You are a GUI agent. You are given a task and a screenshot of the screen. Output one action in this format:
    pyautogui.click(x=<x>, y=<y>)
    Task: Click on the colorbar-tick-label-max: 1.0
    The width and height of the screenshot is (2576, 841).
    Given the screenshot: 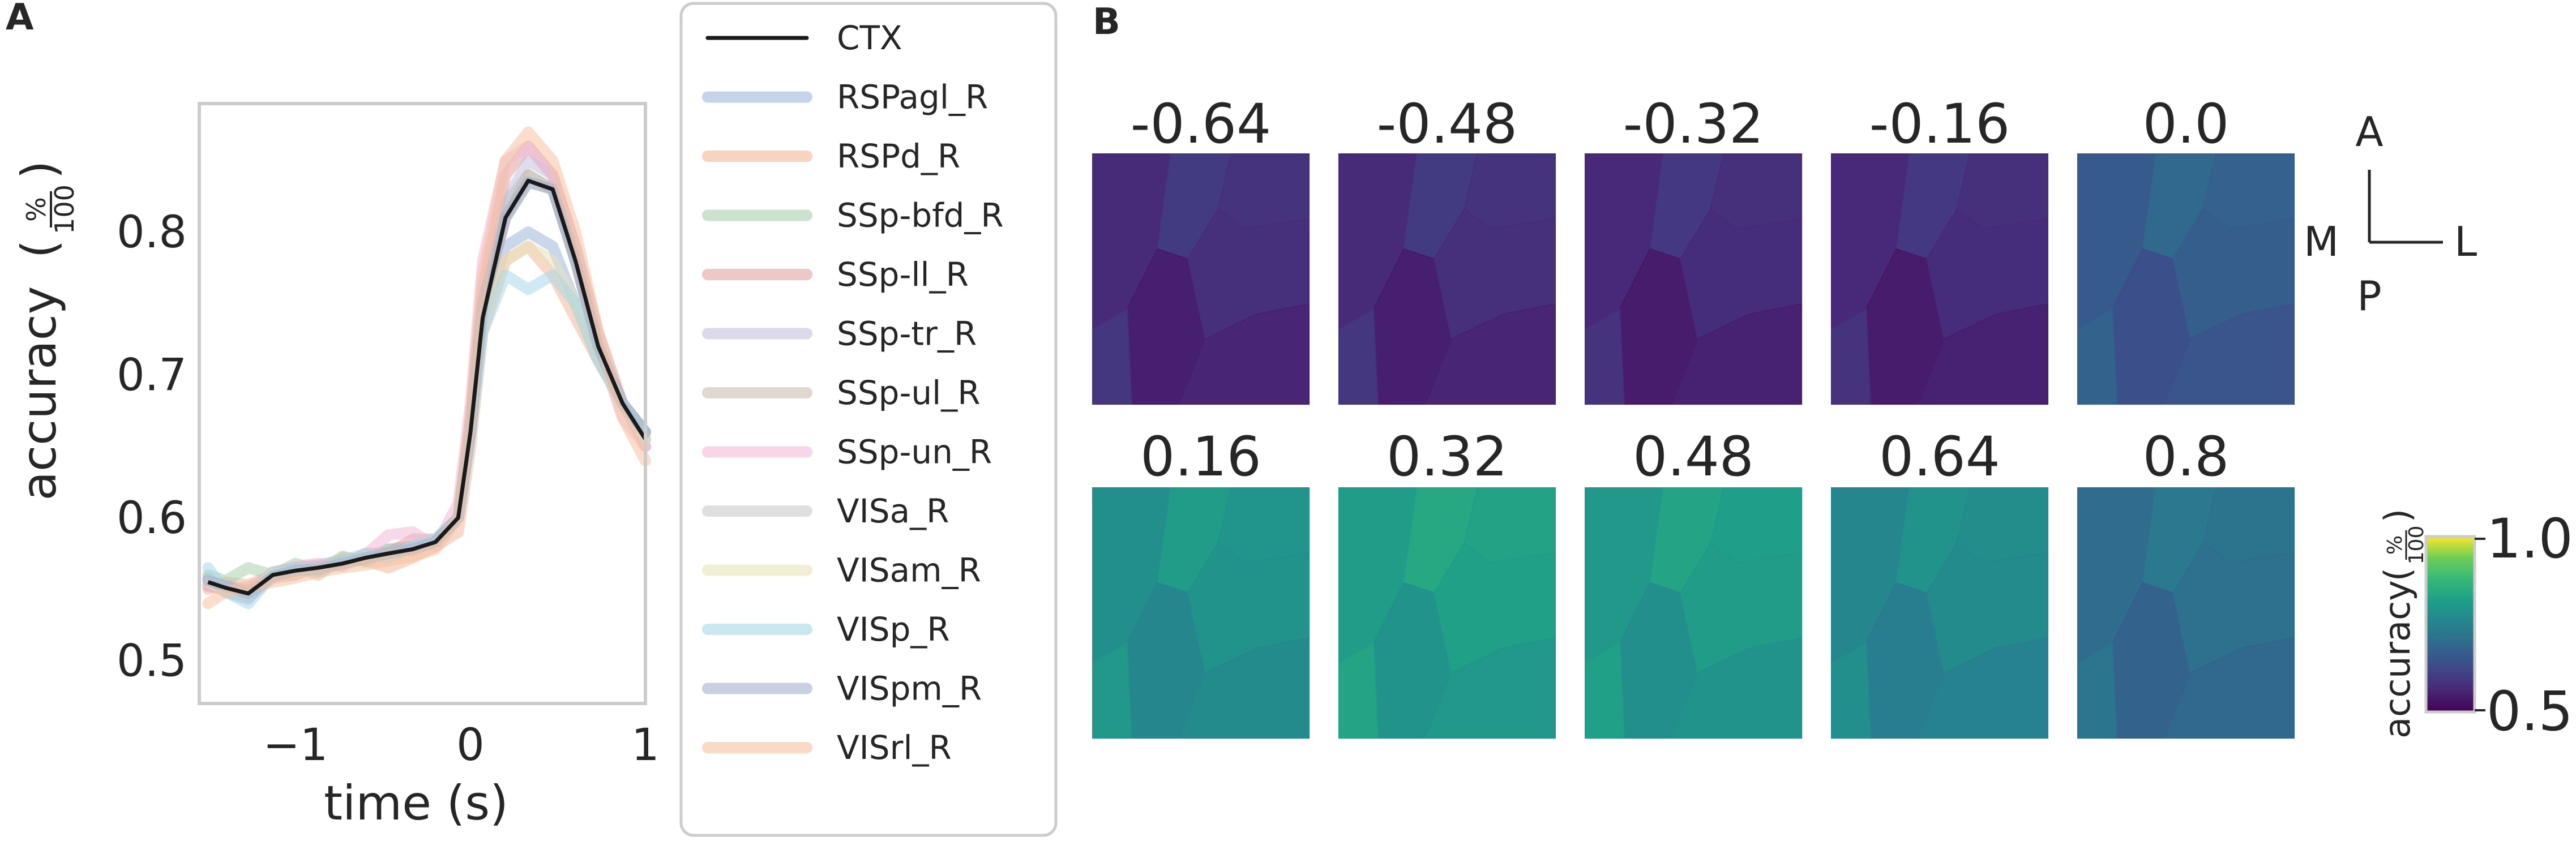 What is the action you would take?
    pyautogui.click(x=2530, y=538)
    